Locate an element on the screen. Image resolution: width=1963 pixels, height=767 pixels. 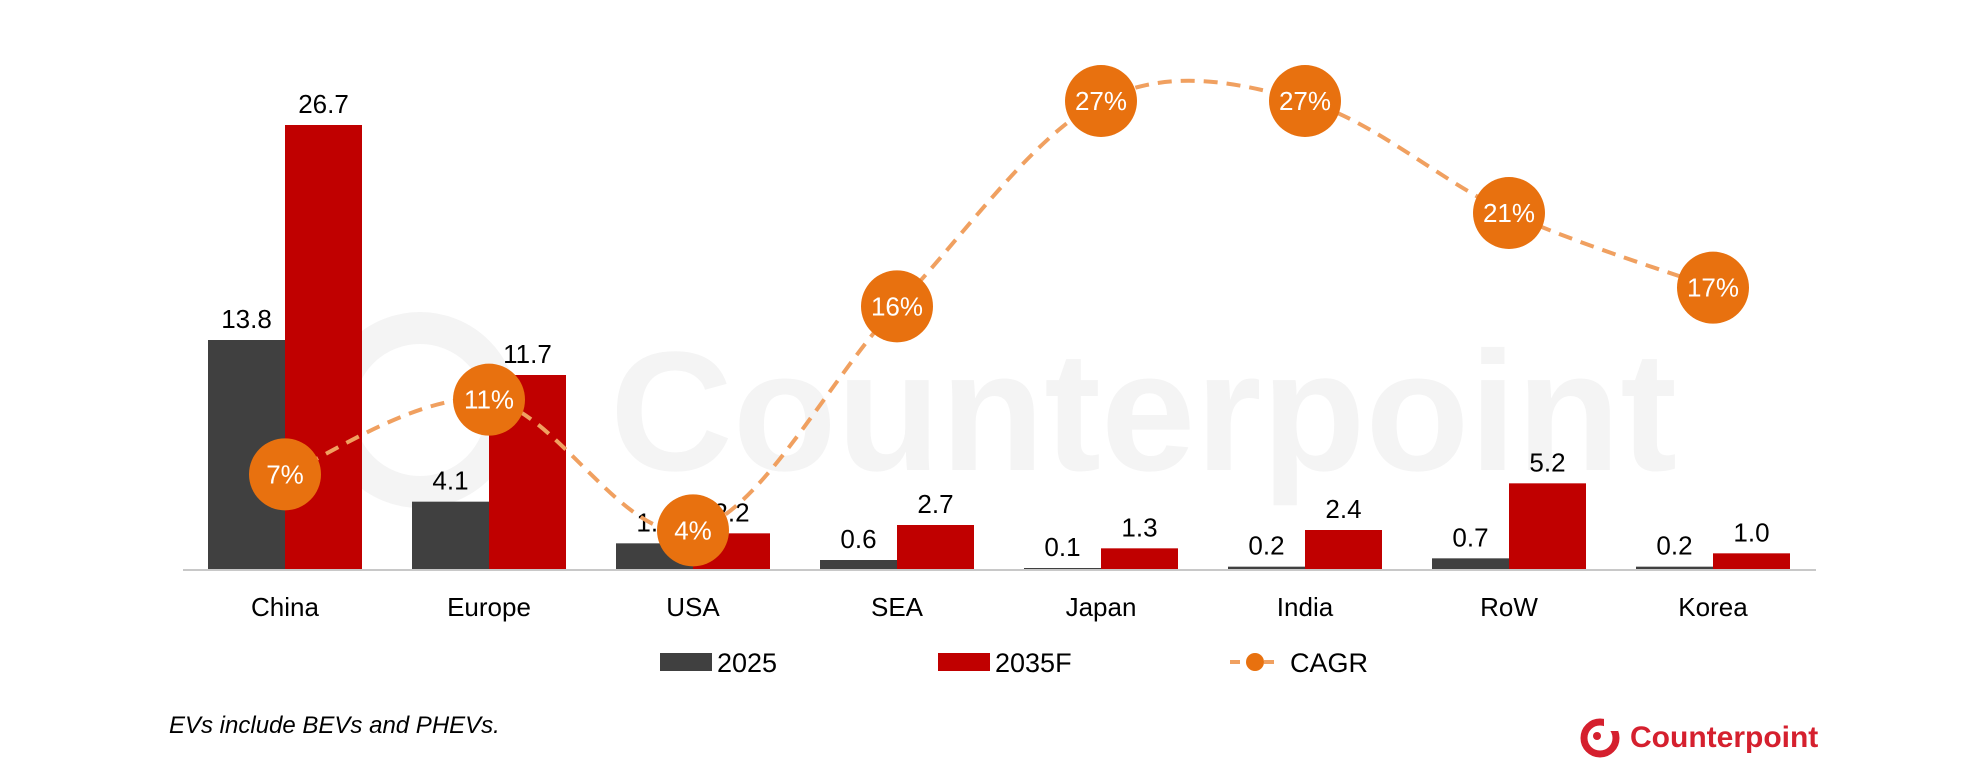
data-label: 13.8 is located at coordinates (246, 319).